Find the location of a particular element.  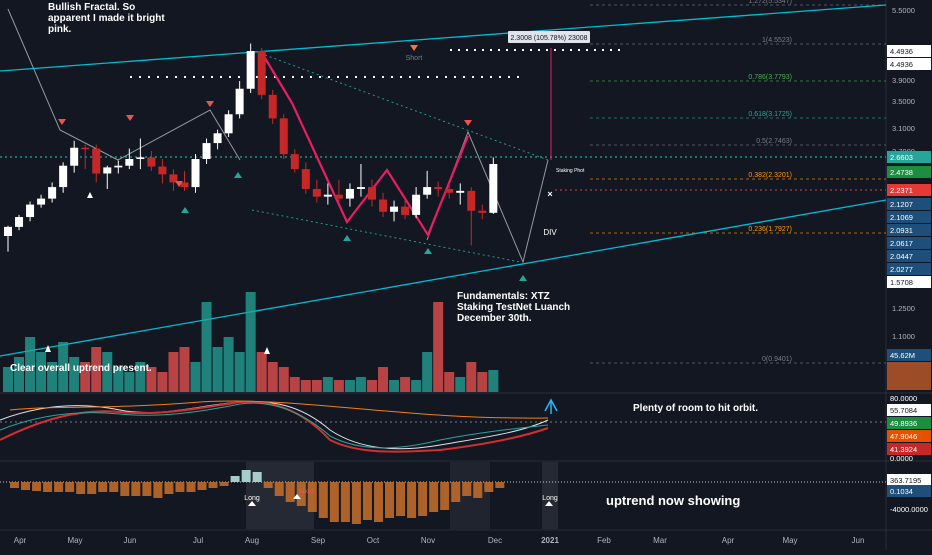

price-axis-badge-text: 4.4936 is located at coordinates (901, 64).